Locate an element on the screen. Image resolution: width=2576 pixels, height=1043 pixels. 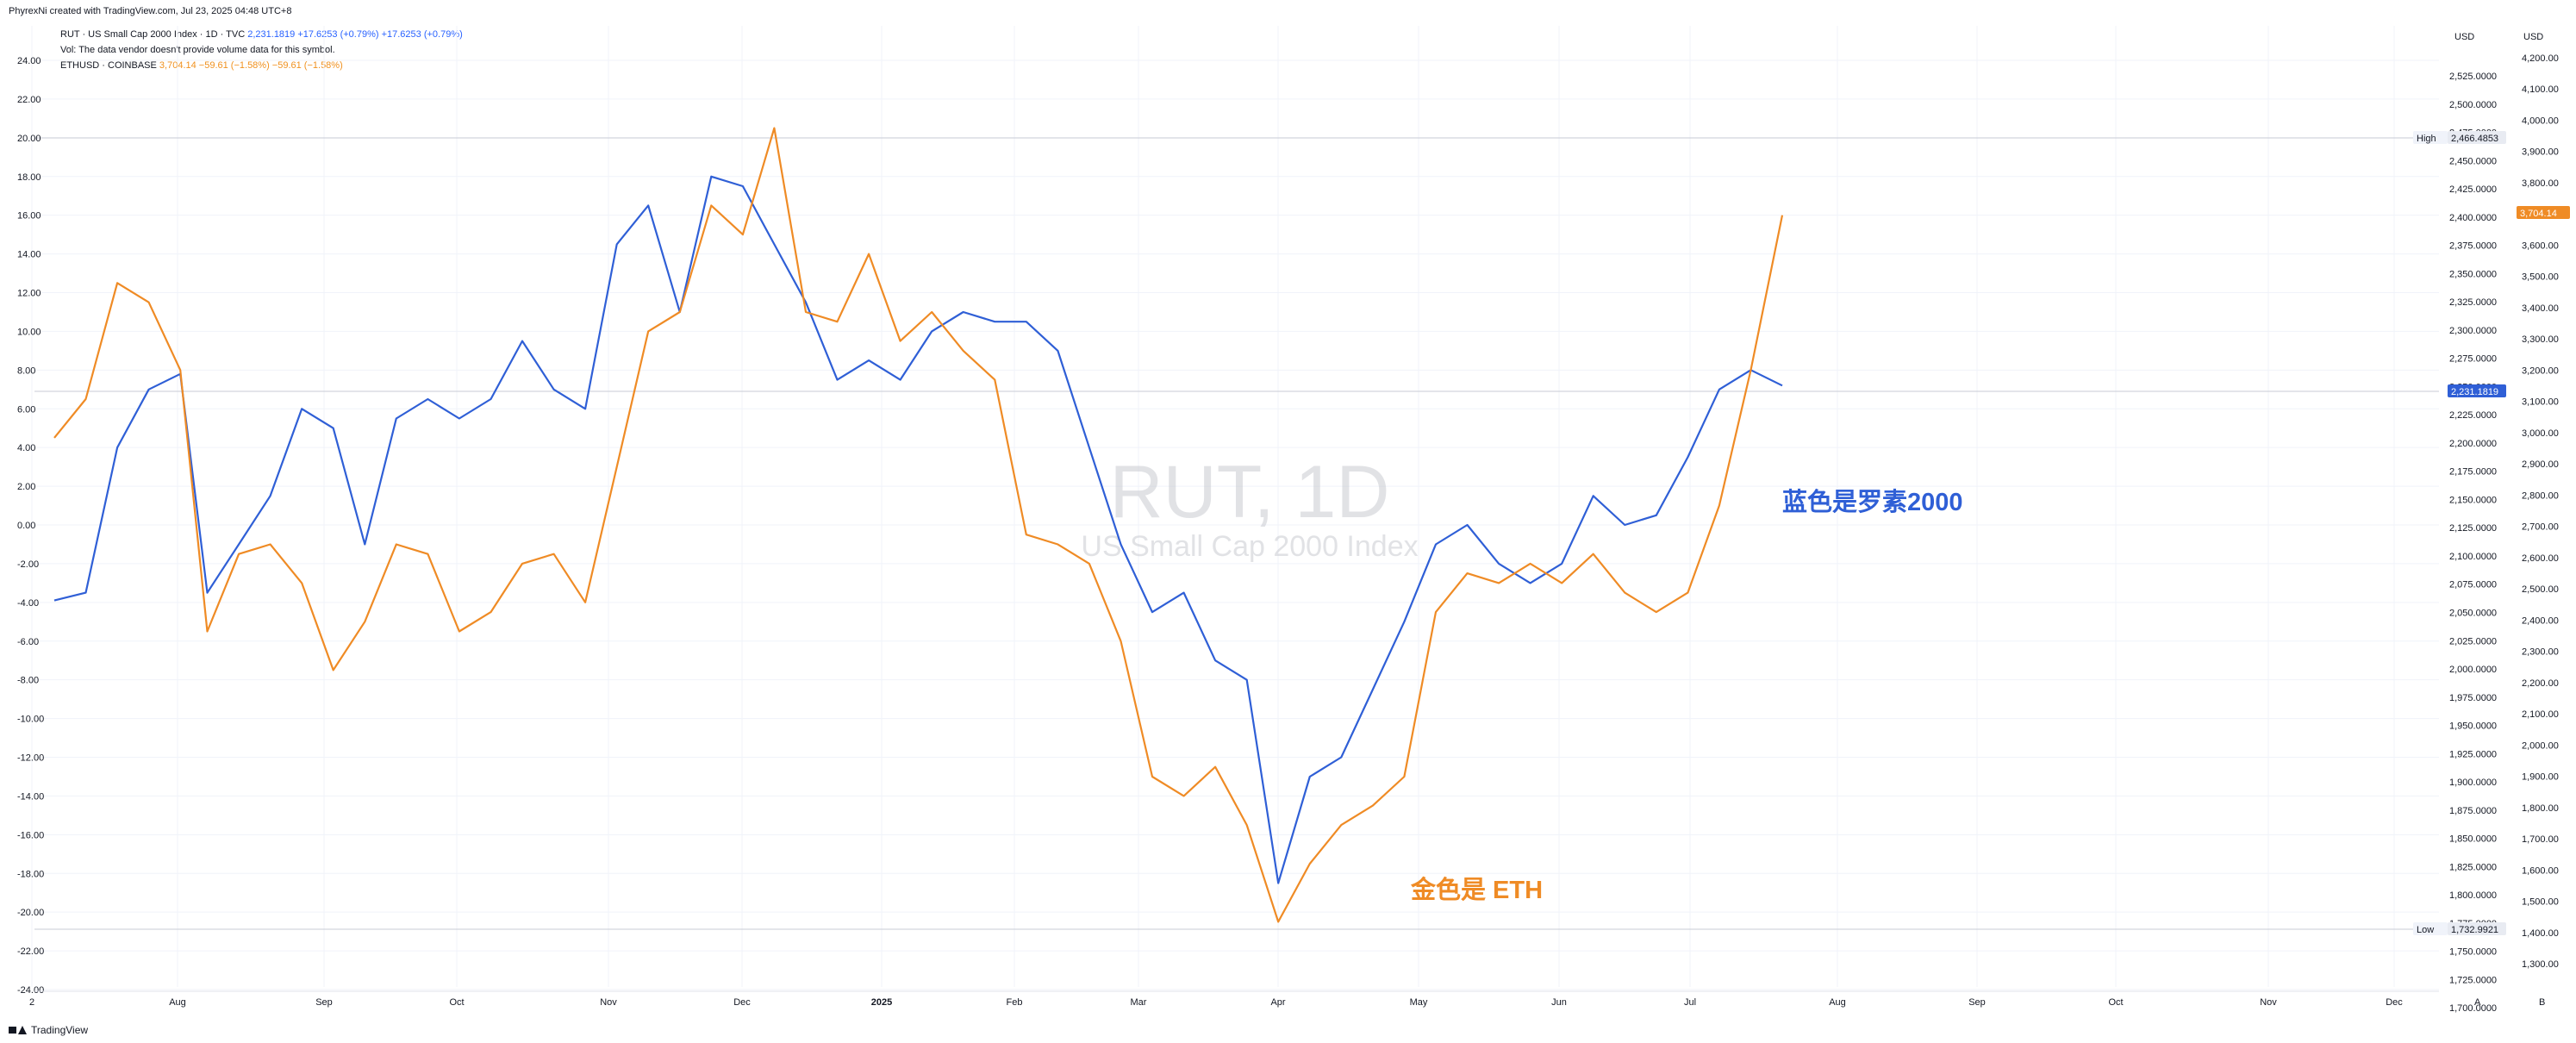
rut-tick-label: 1,850.0000 is located at coordinates (2473, 839).